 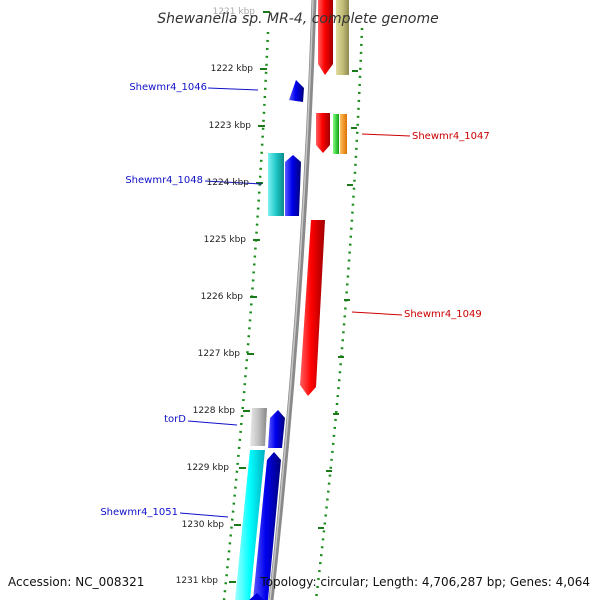 What do you see at coordinates (249, 297) in the screenshot?
I see `scale-ticks` at bounding box center [249, 297].